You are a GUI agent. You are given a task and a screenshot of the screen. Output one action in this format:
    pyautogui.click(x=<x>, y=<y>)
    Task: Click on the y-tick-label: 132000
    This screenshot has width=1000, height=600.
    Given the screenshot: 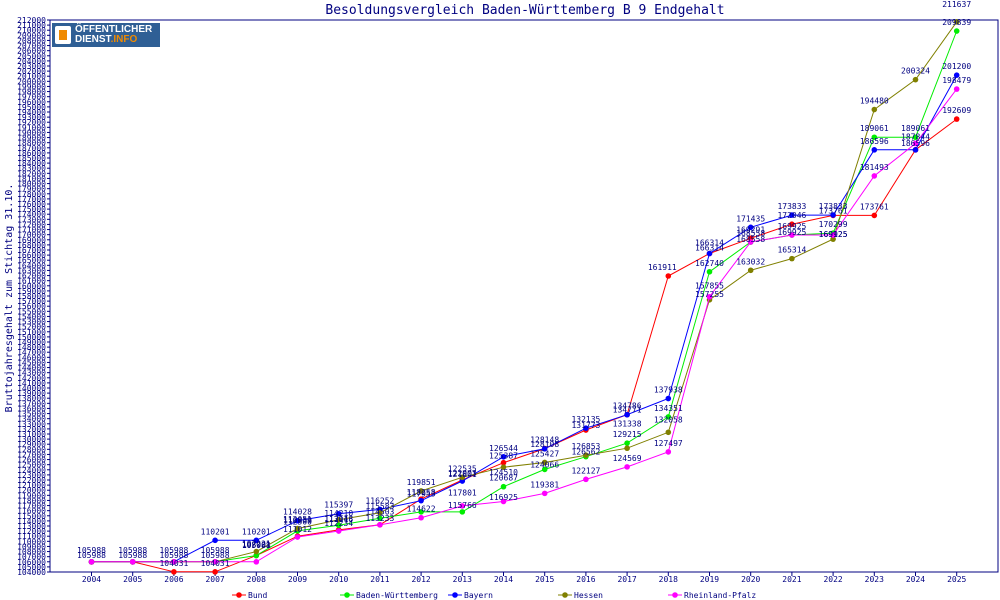 What is the action you would take?
    pyautogui.click(x=31, y=429)
    